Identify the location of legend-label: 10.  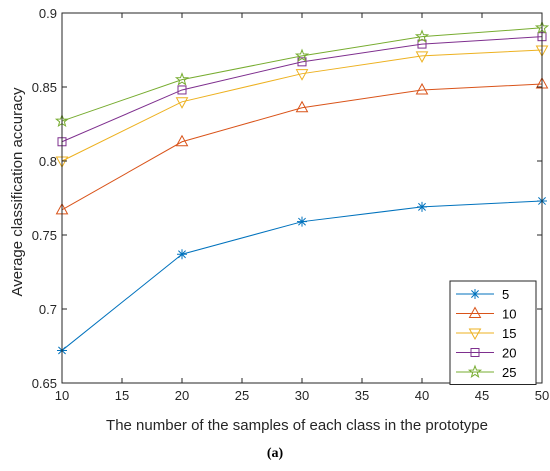
(509, 314).